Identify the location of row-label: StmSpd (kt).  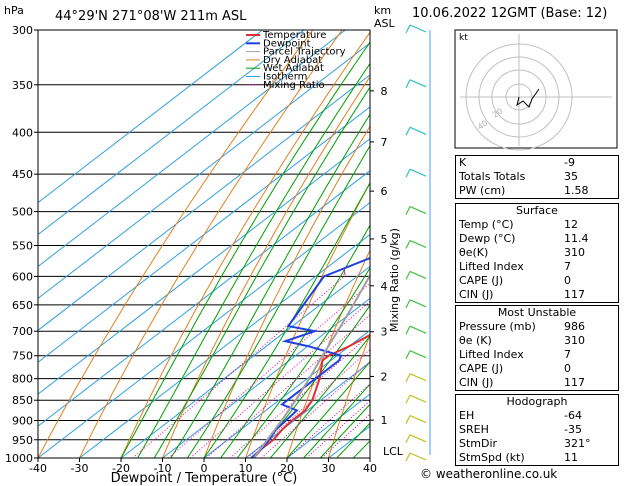
(492, 457).